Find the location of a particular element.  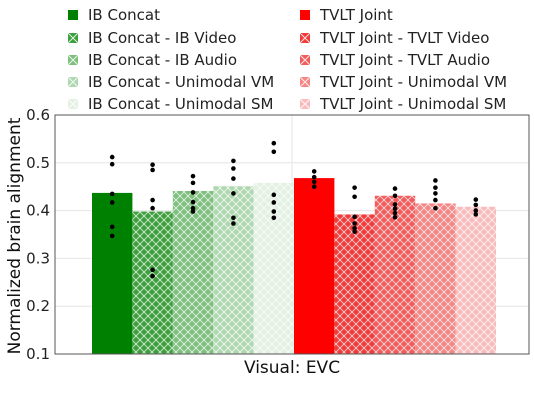

legend-label: IB Concat - IB Audio is located at coordinates (162, 60).